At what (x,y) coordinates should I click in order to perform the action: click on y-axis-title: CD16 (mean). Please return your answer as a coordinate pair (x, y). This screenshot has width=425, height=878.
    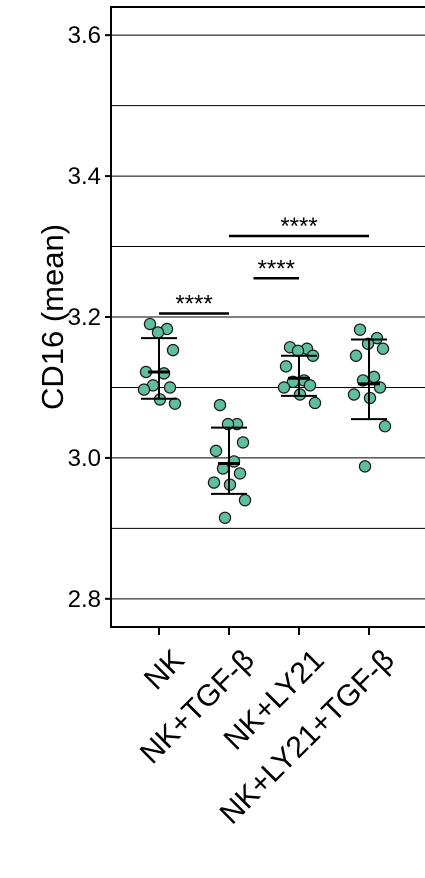
    Looking at the image, I should click on (52, 317).